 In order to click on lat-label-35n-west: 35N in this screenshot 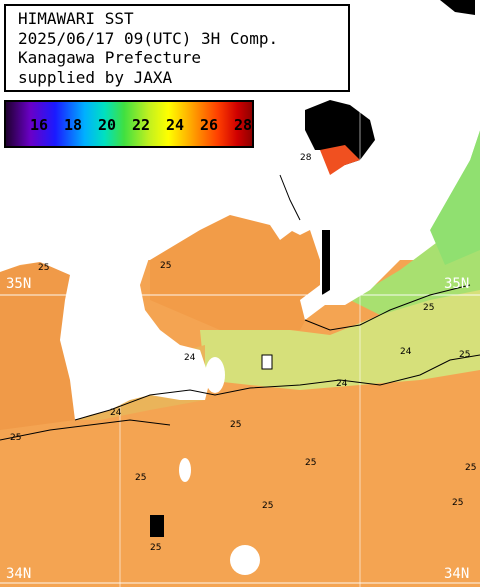, I will do `click(19, 284)`.